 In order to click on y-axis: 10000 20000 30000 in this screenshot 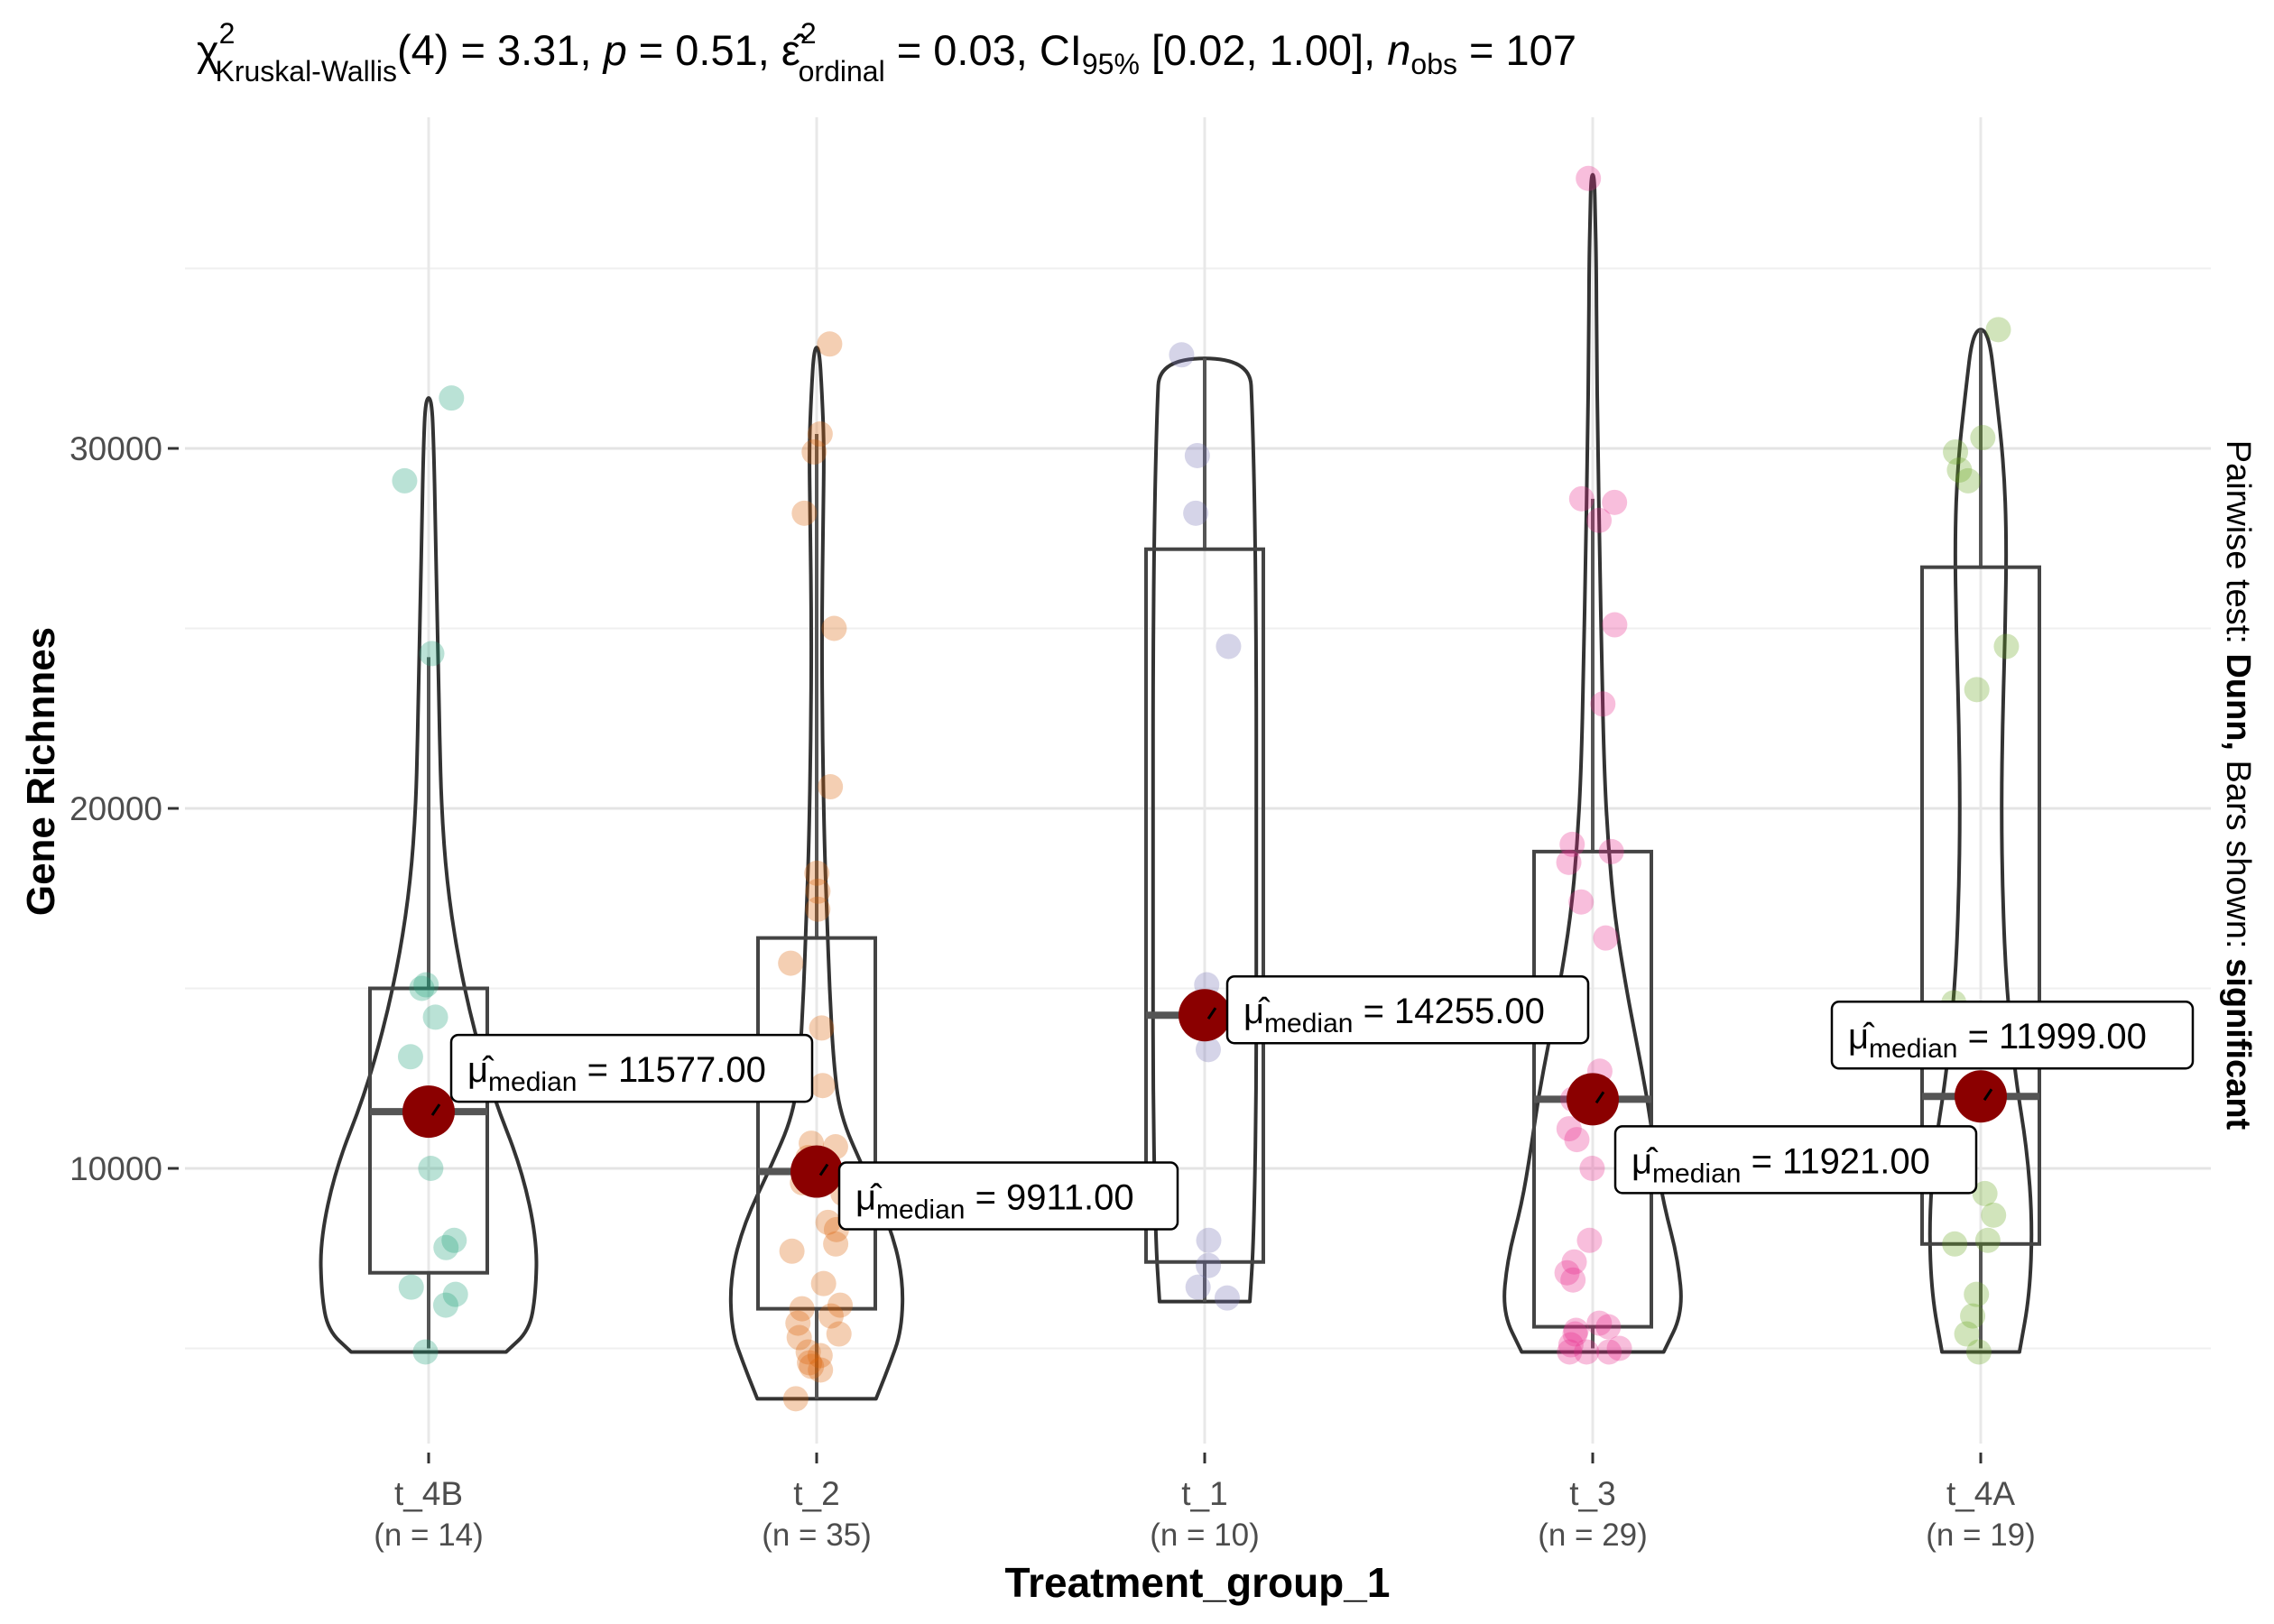, I will do `click(124, 809)`.